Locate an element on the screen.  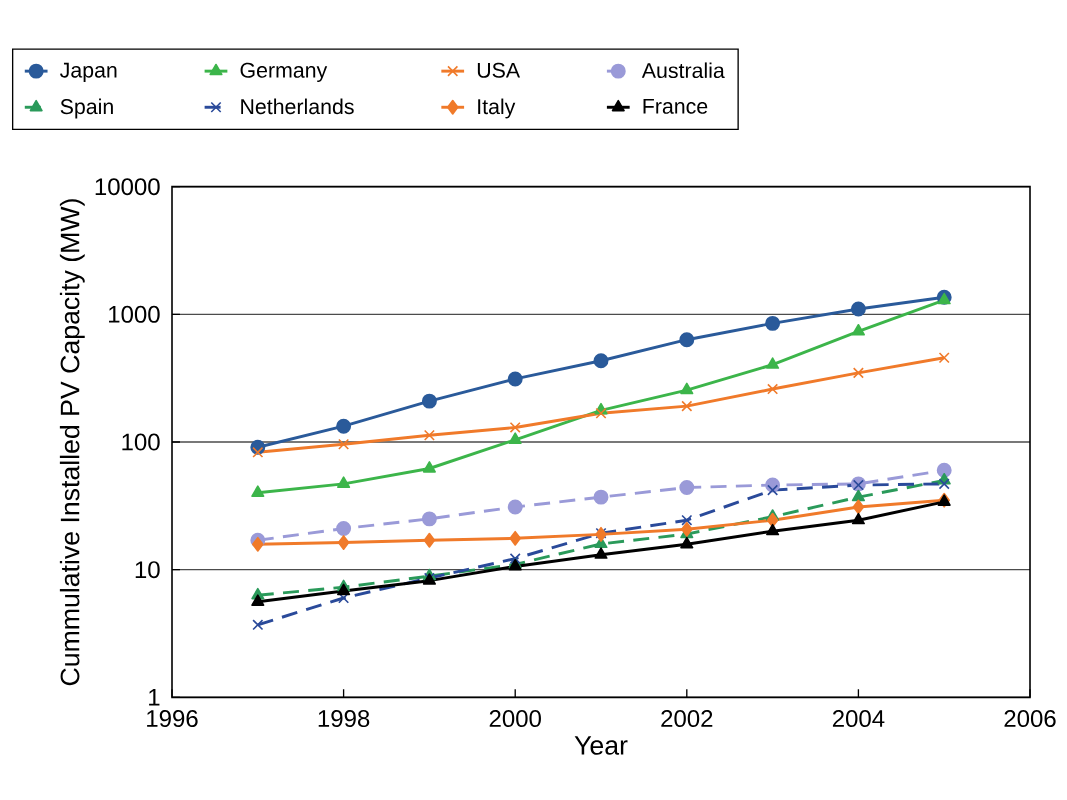
y-tick-label: 10000 is located at coordinates (127, 187).